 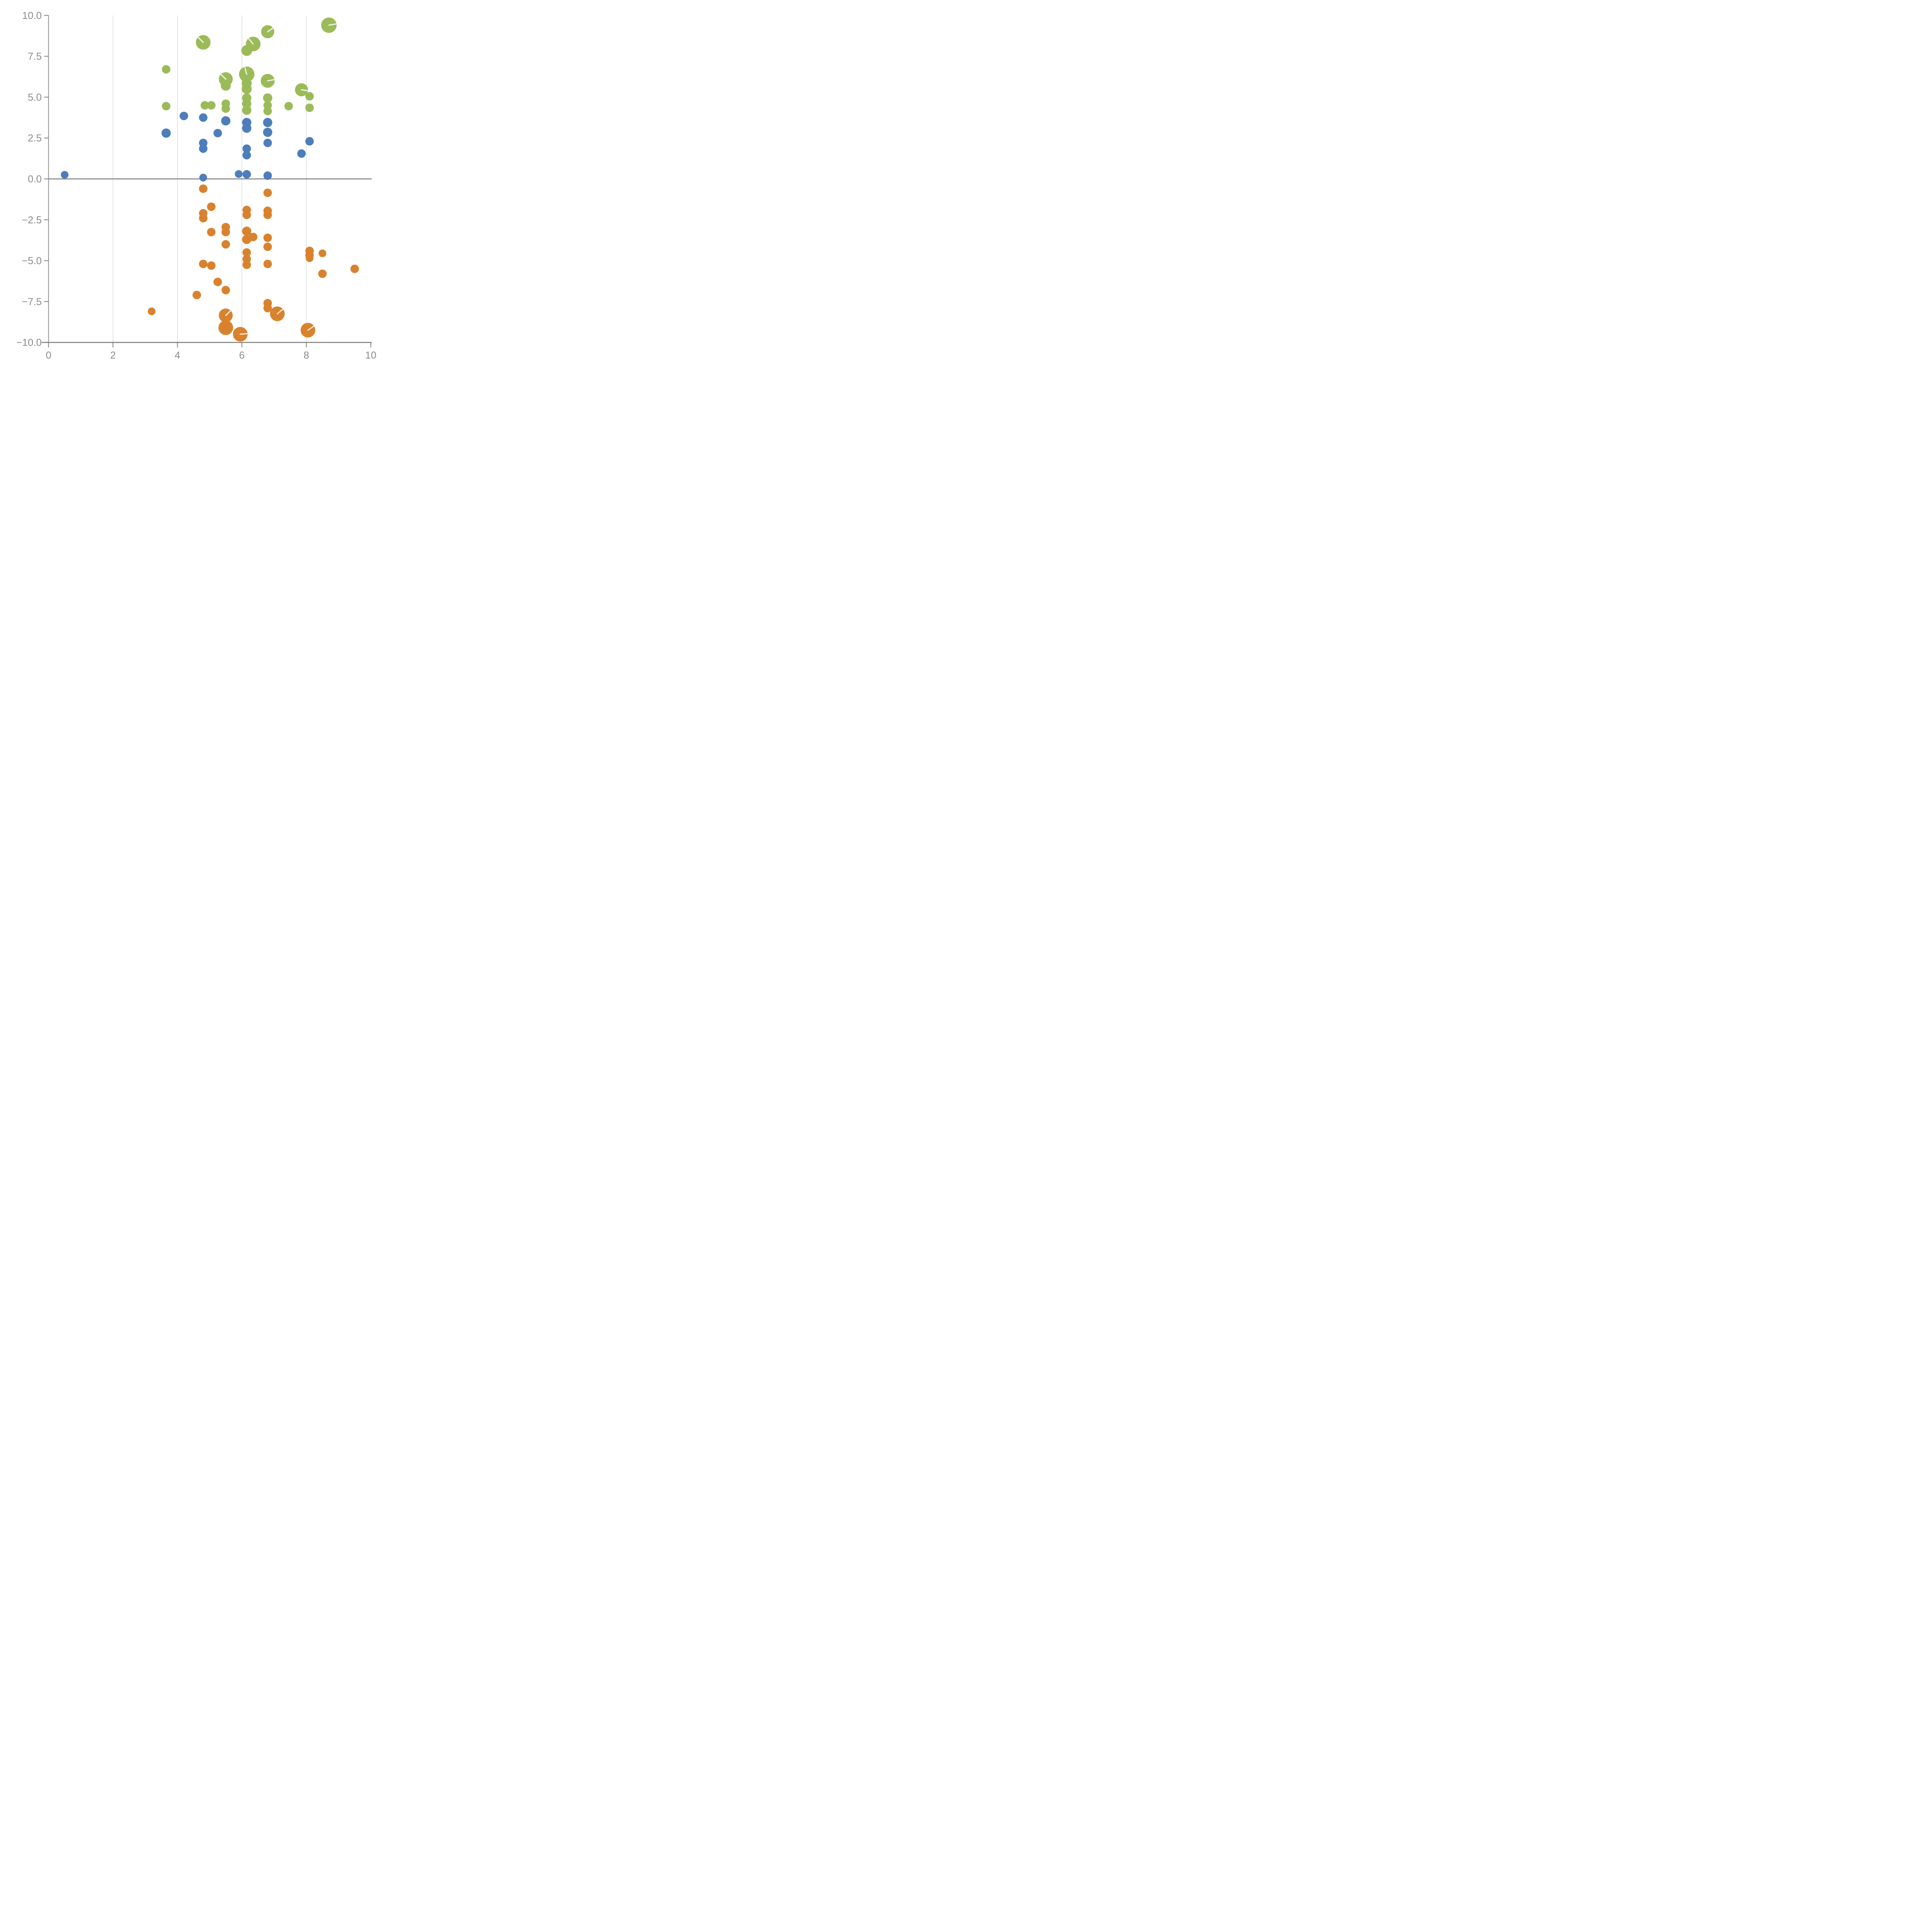 What do you see at coordinates (32, 301) in the screenshot?
I see `y-tick-label: −7.5` at bounding box center [32, 301].